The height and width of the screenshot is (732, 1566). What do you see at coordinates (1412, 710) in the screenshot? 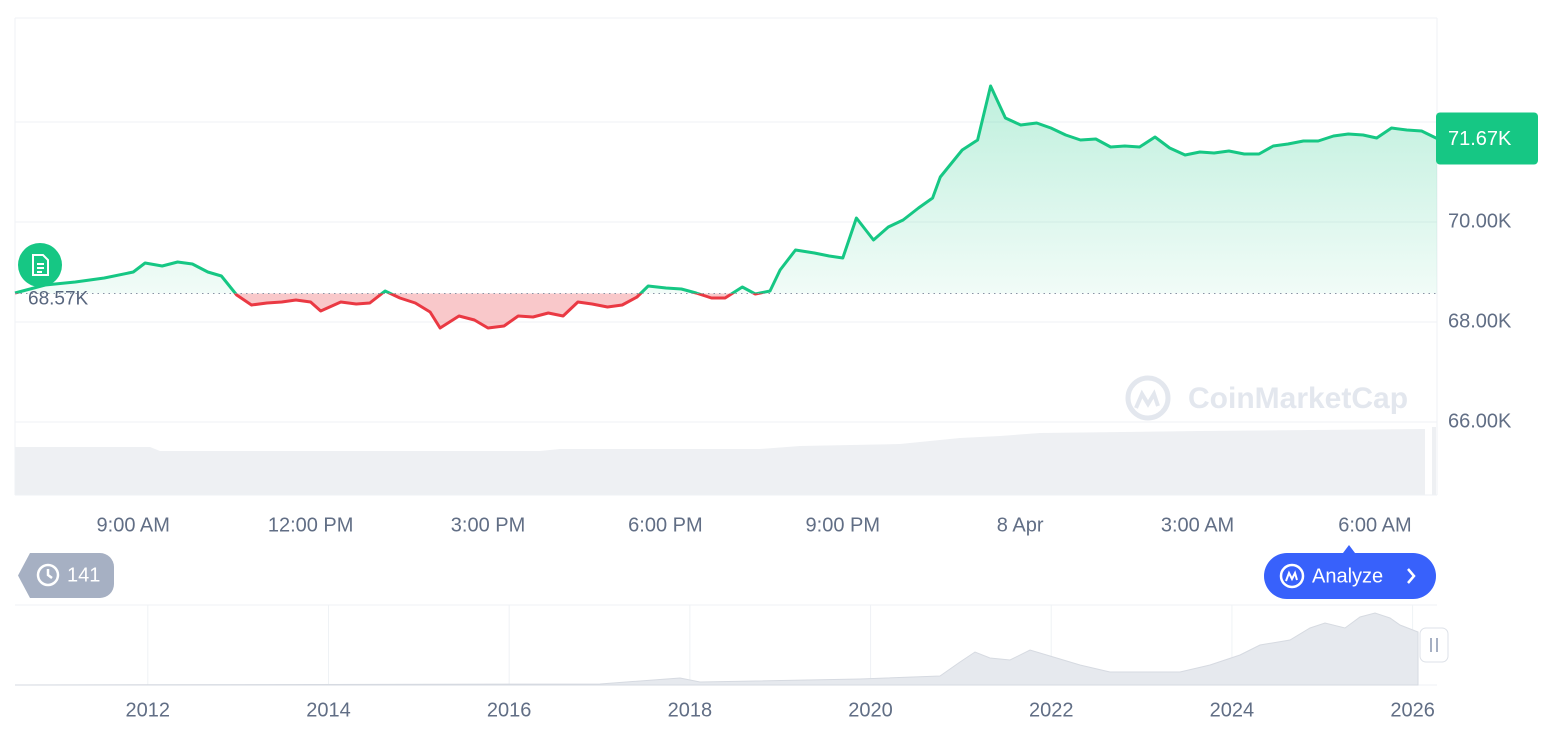
I see `navigator-tick-label: 2026` at bounding box center [1412, 710].